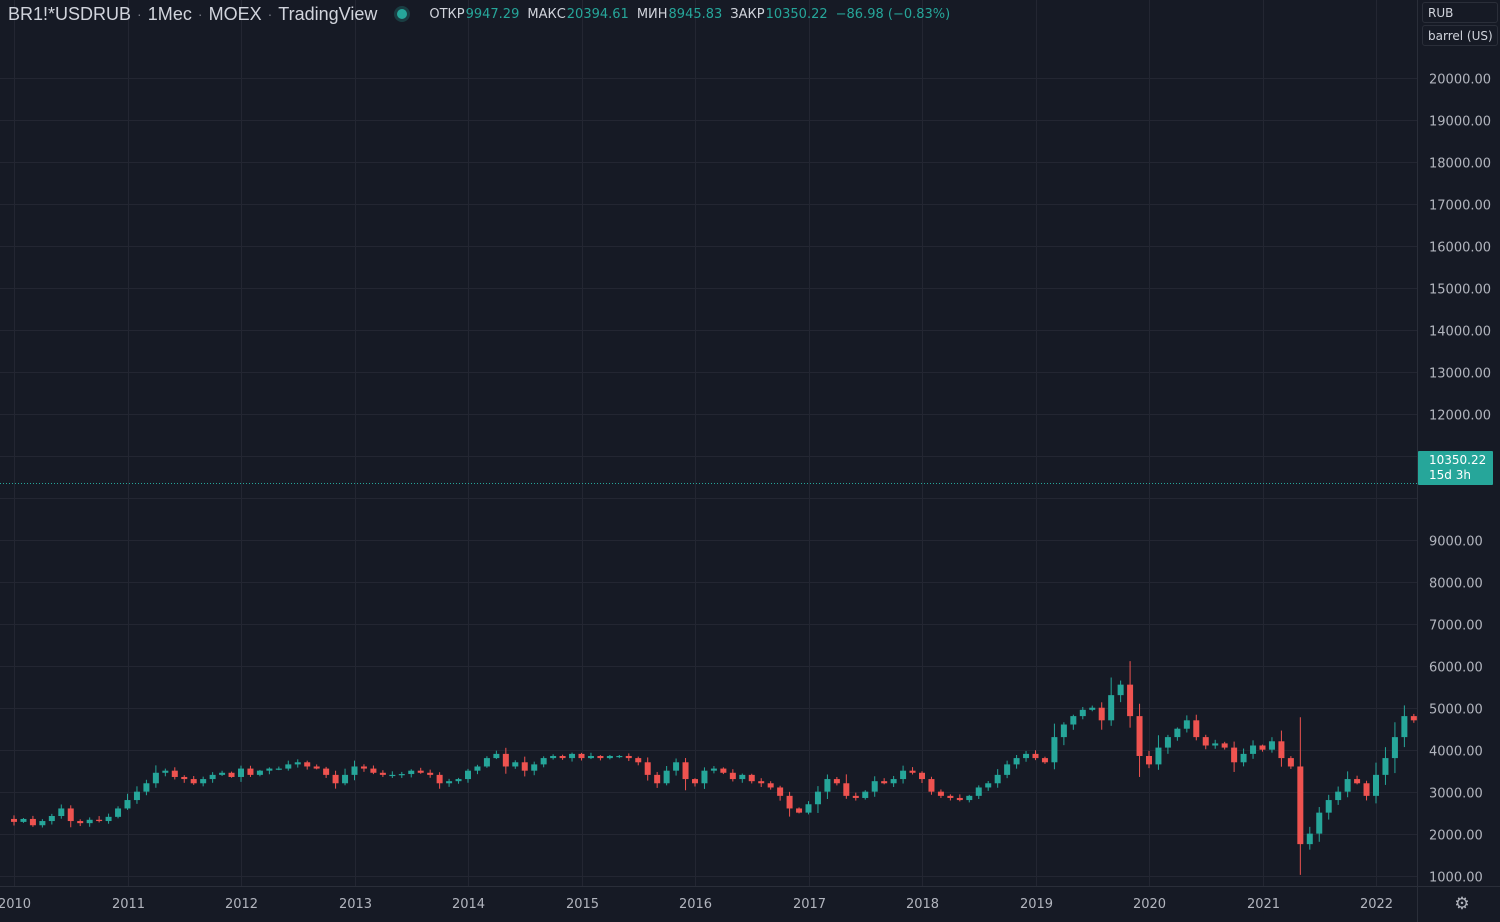 The width and height of the screenshot is (1500, 922). What do you see at coordinates (1460, 12) in the screenshot?
I see `currency-button: RUB` at bounding box center [1460, 12].